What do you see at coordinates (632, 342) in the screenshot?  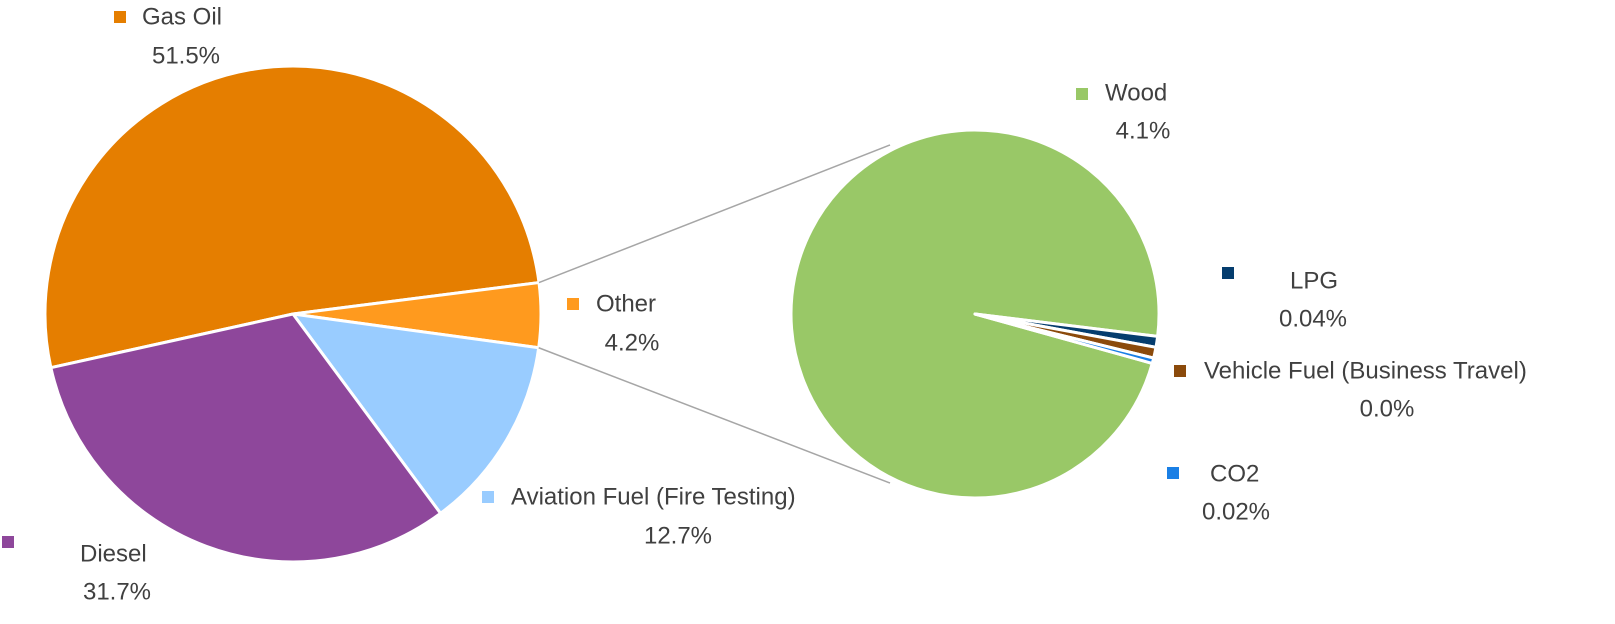 I see `value-label: 4.2%` at bounding box center [632, 342].